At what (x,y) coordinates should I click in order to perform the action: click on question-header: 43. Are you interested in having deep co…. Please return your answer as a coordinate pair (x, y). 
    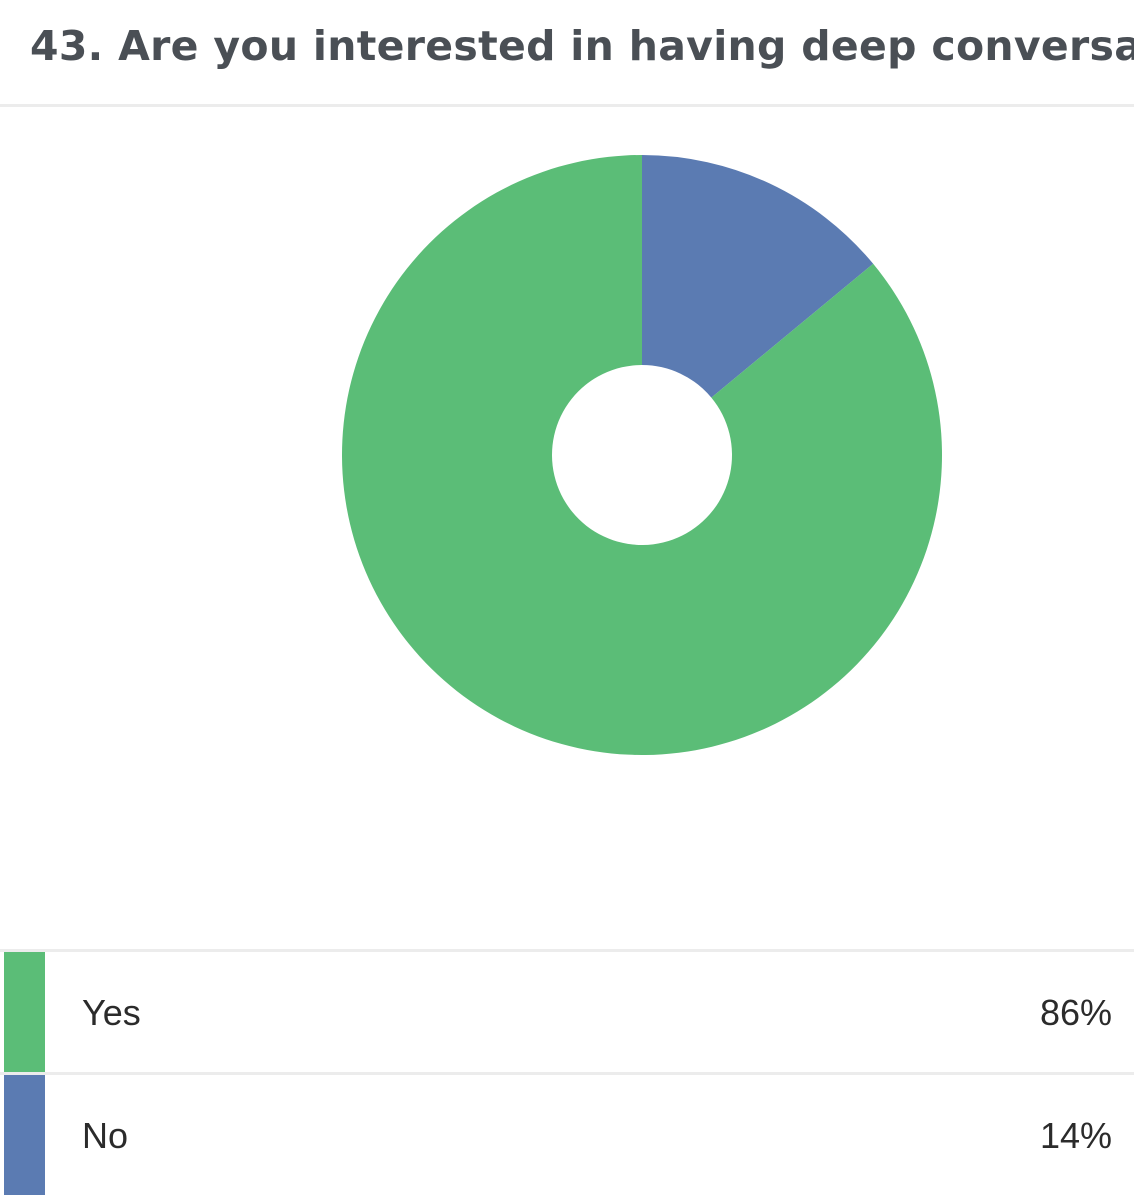
    Looking at the image, I should click on (567, 53).